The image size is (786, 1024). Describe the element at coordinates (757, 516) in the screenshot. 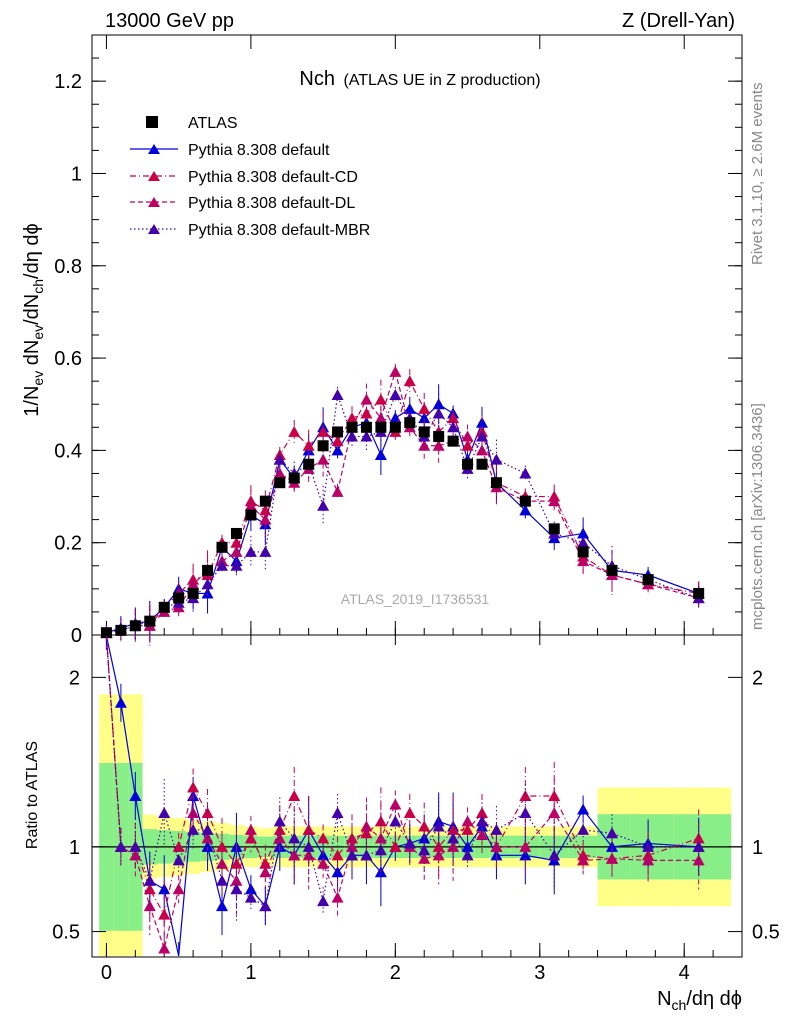

I see `mcplots-label: mcplots.cern.ch [arXiv:1306.3436]` at that location.